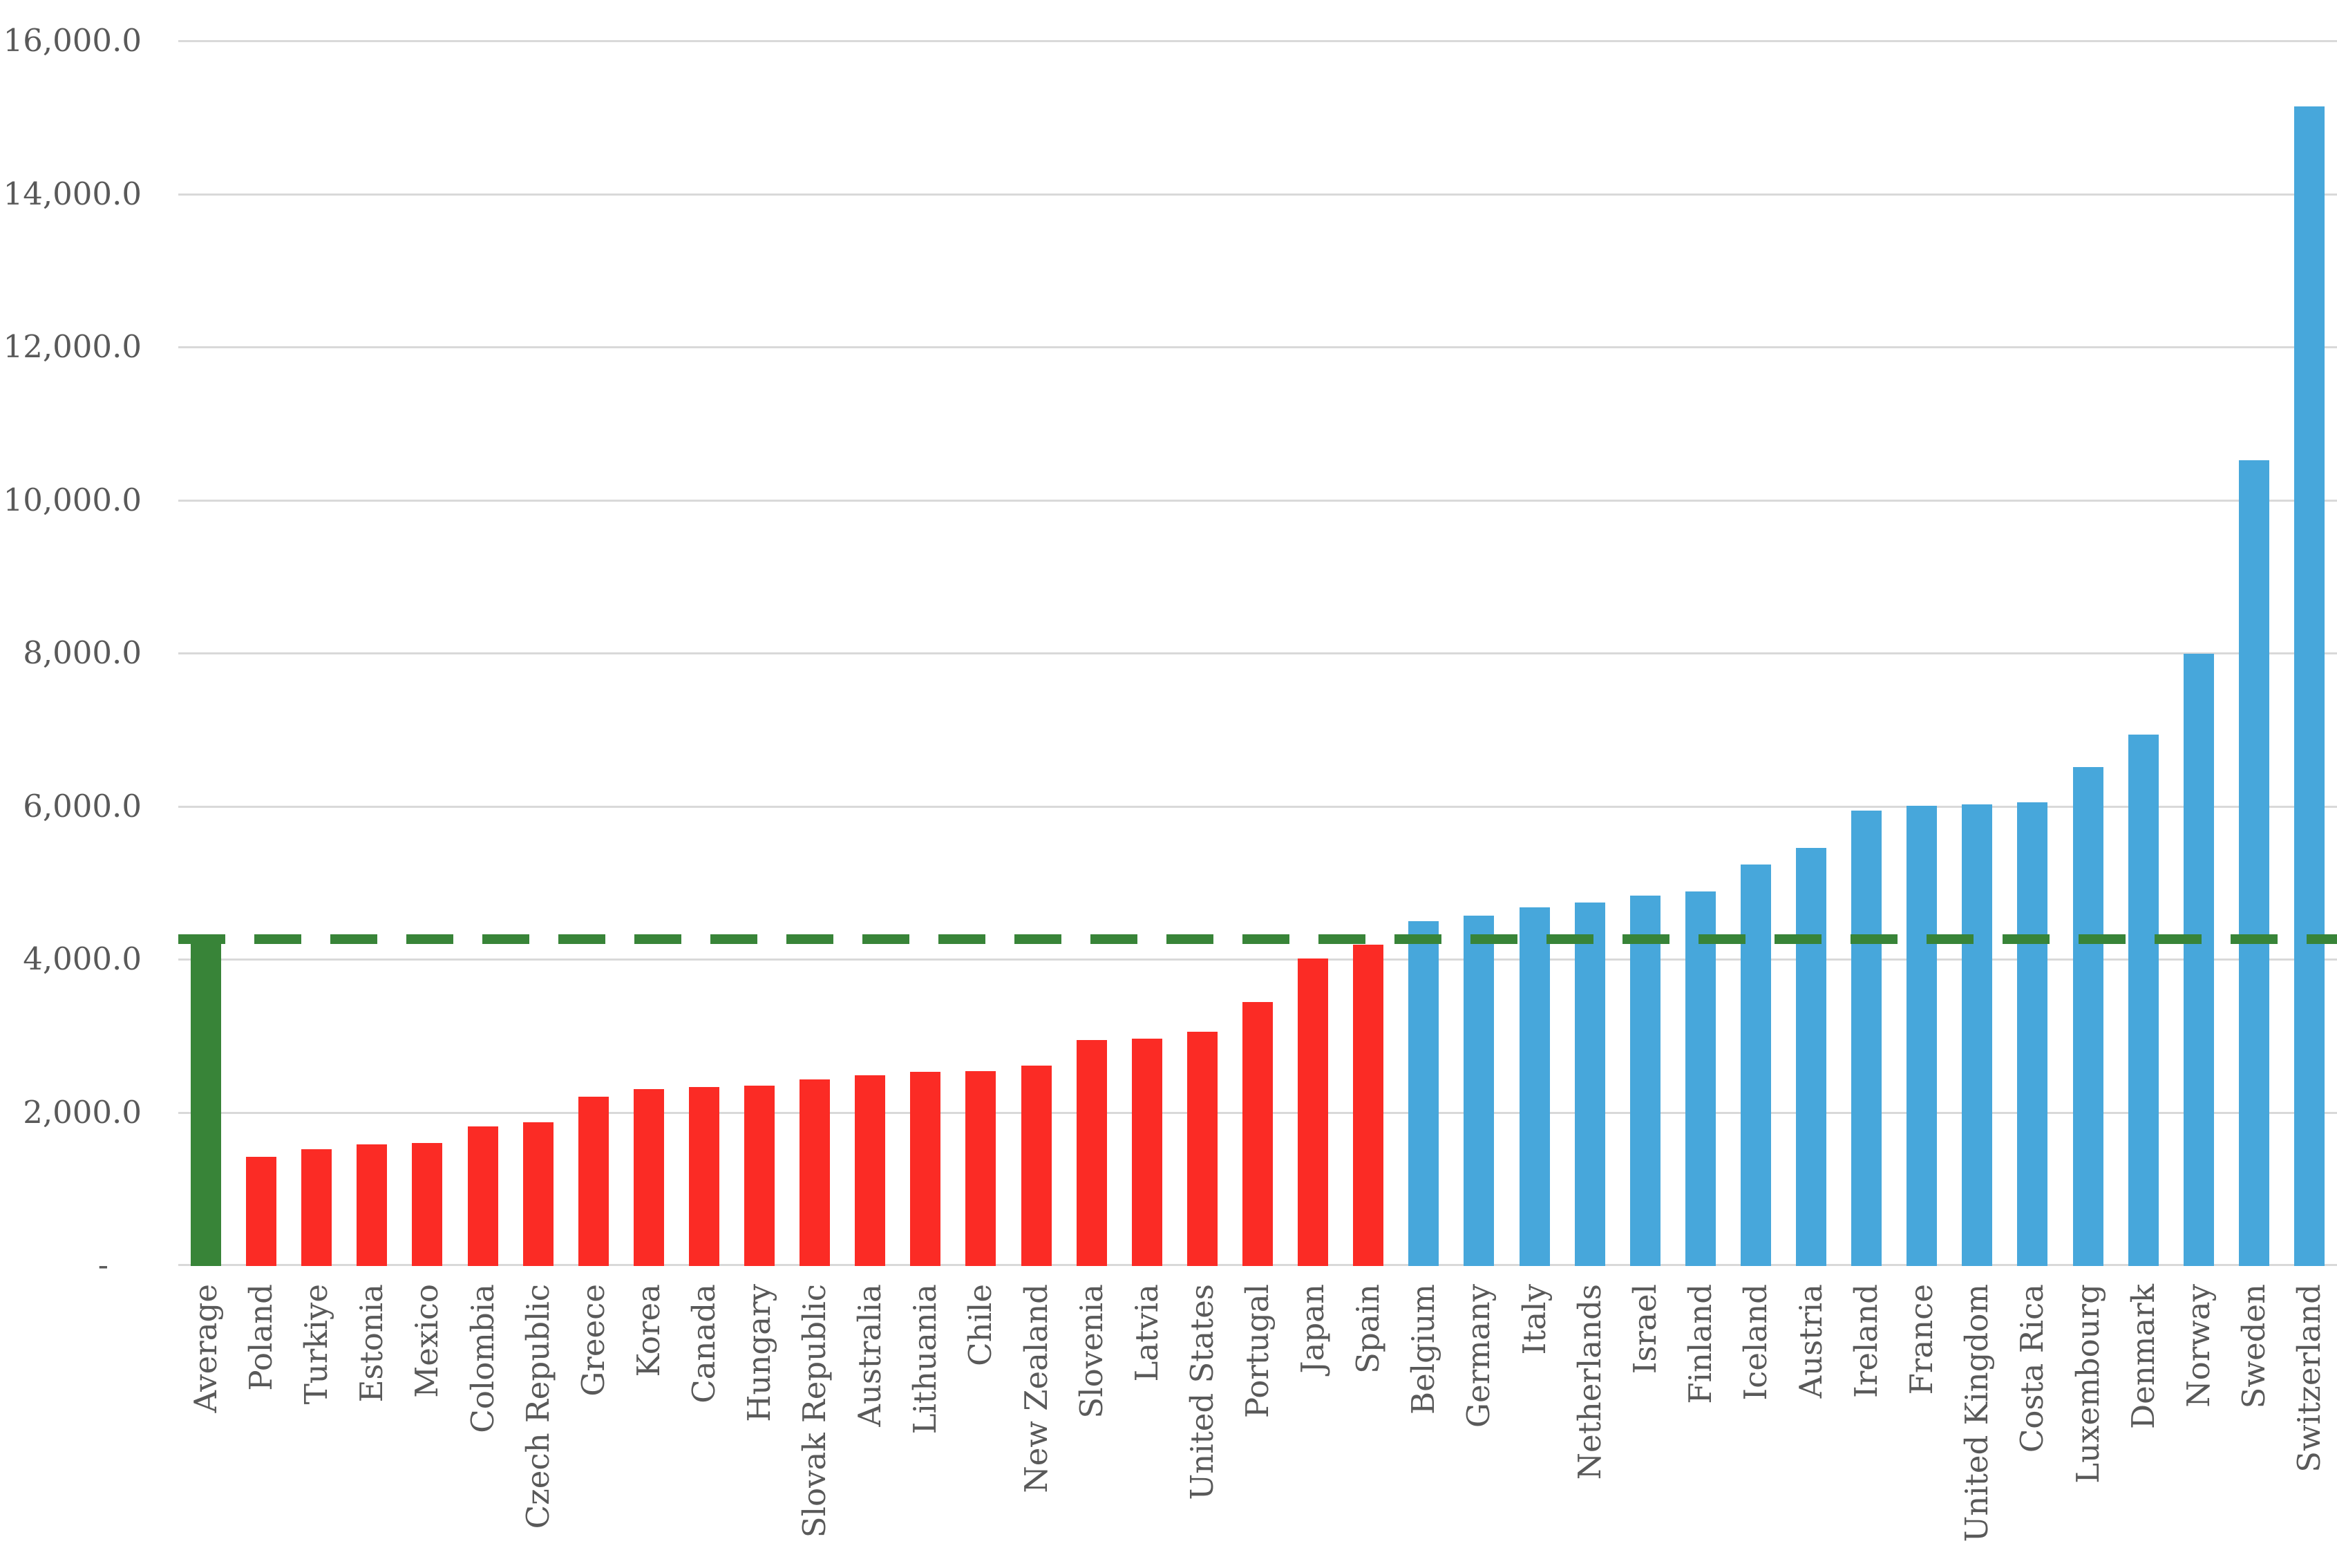  What do you see at coordinates (1368, 1329) in the screenshot?
I see `x-category-label: Spain` at bounding box center [1368, 1329].